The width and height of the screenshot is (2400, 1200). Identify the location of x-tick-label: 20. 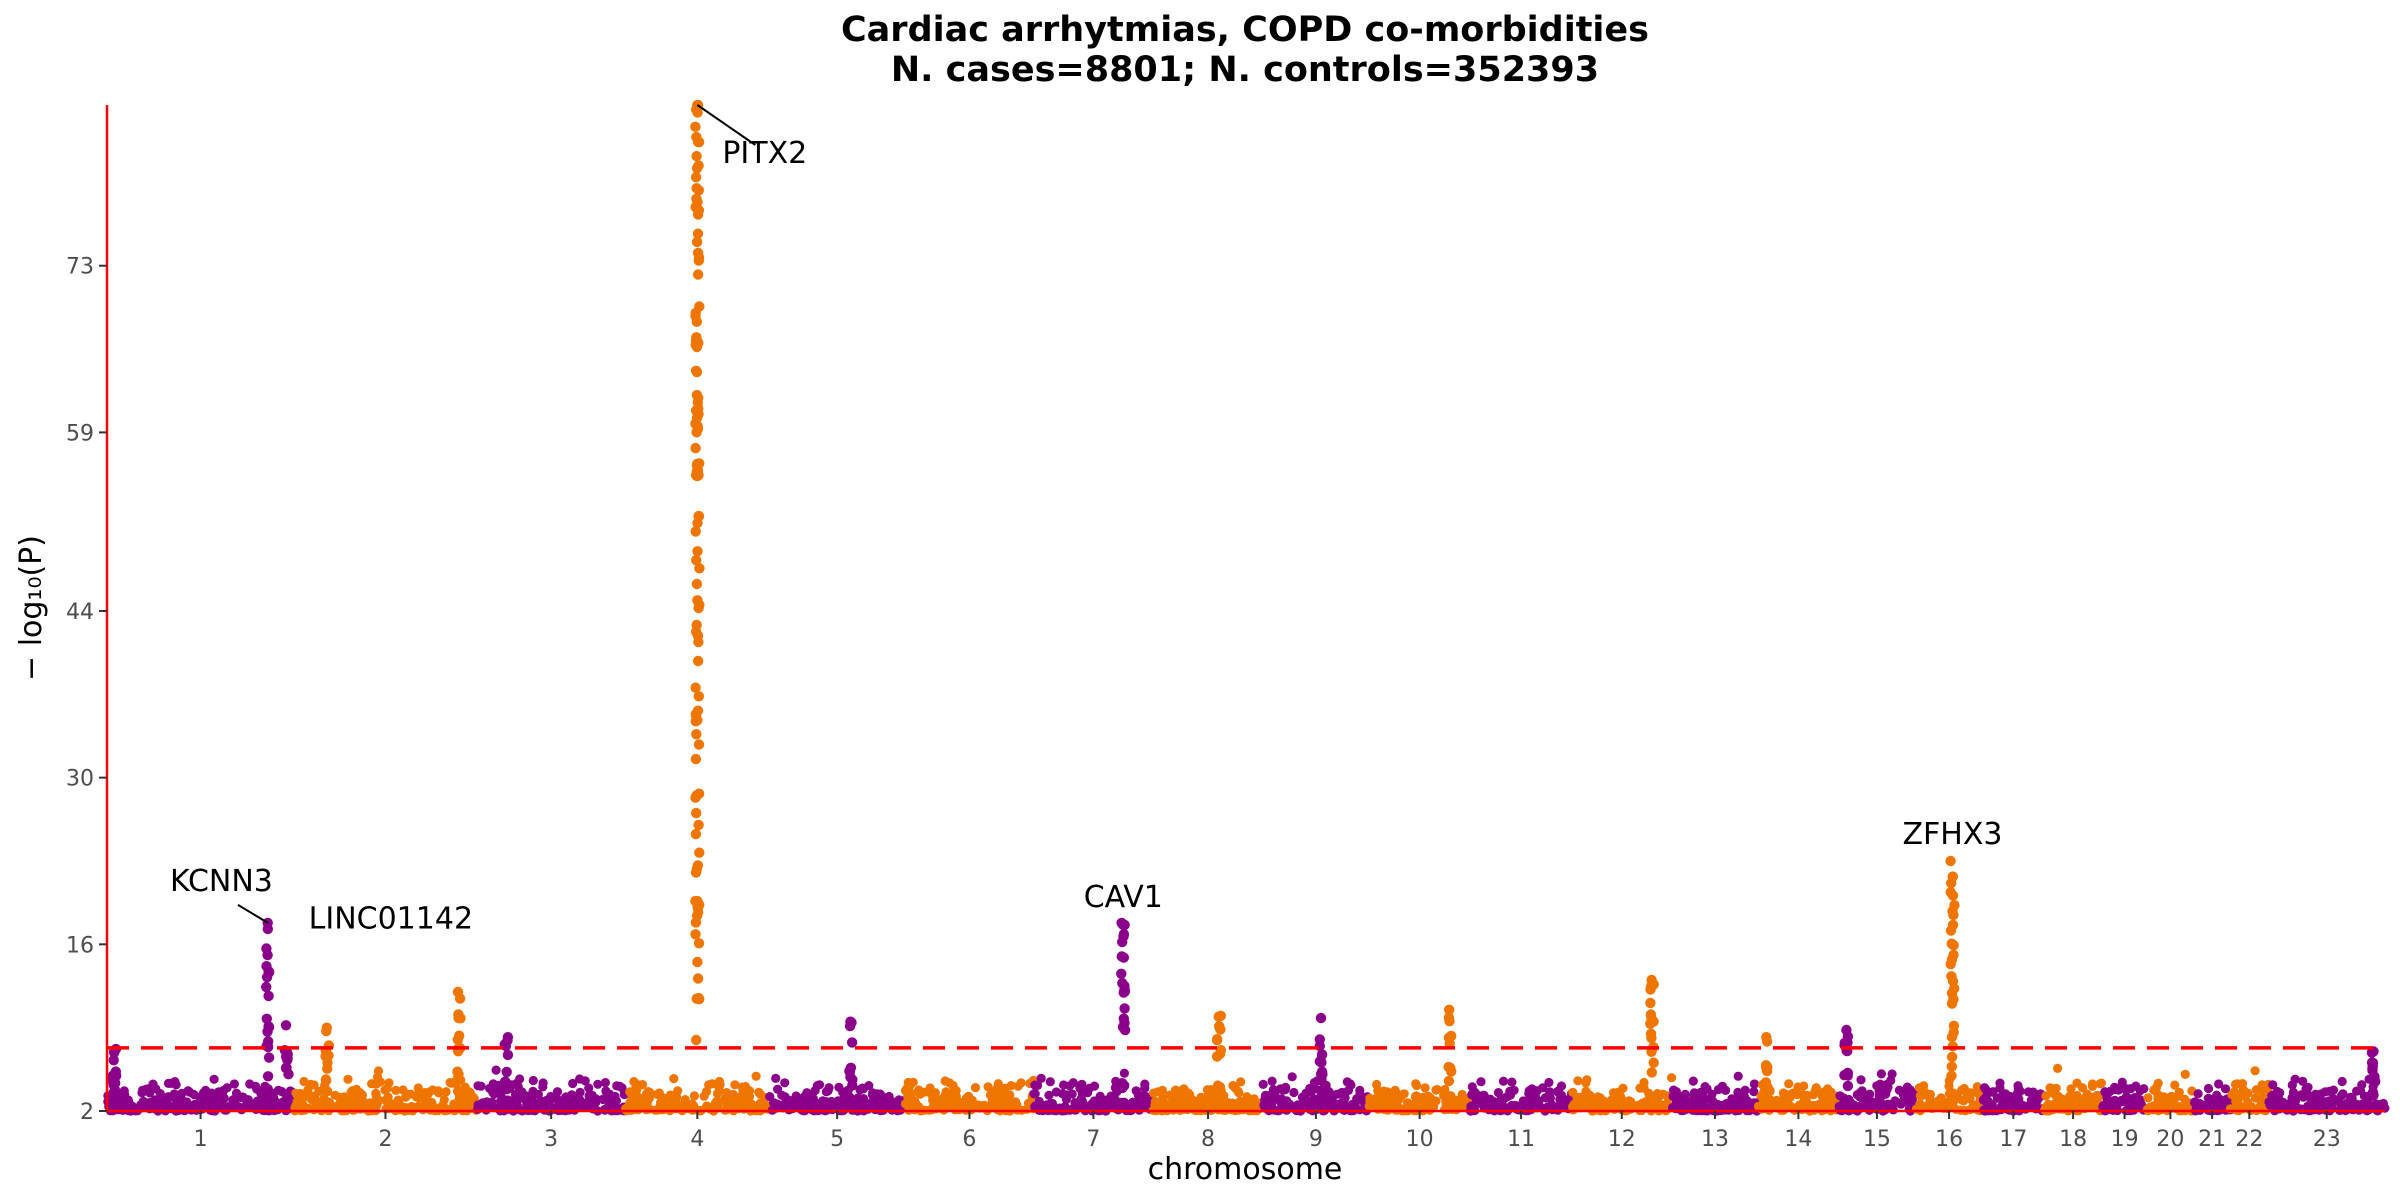
(2170, 1139).